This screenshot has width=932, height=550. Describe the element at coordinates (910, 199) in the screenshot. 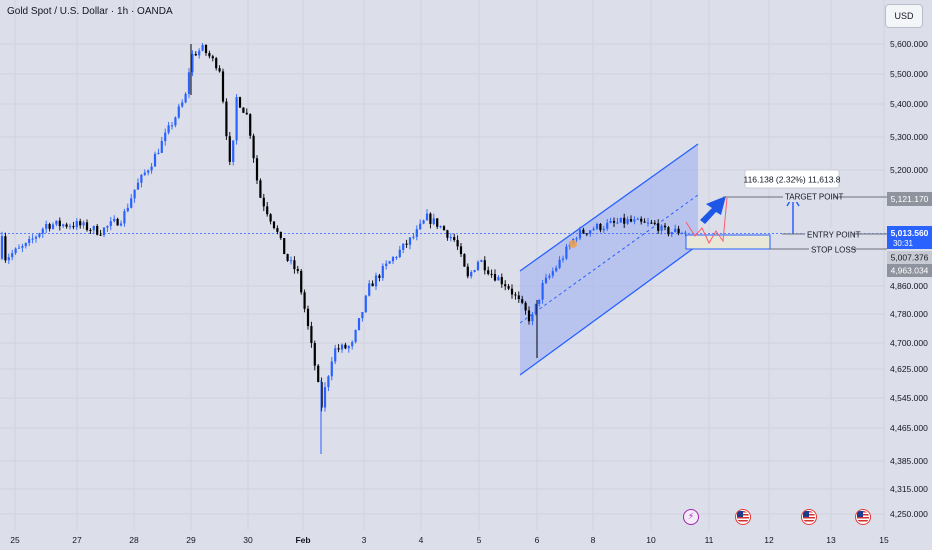

I see `target-price-tag: 5,121.170` at that location.